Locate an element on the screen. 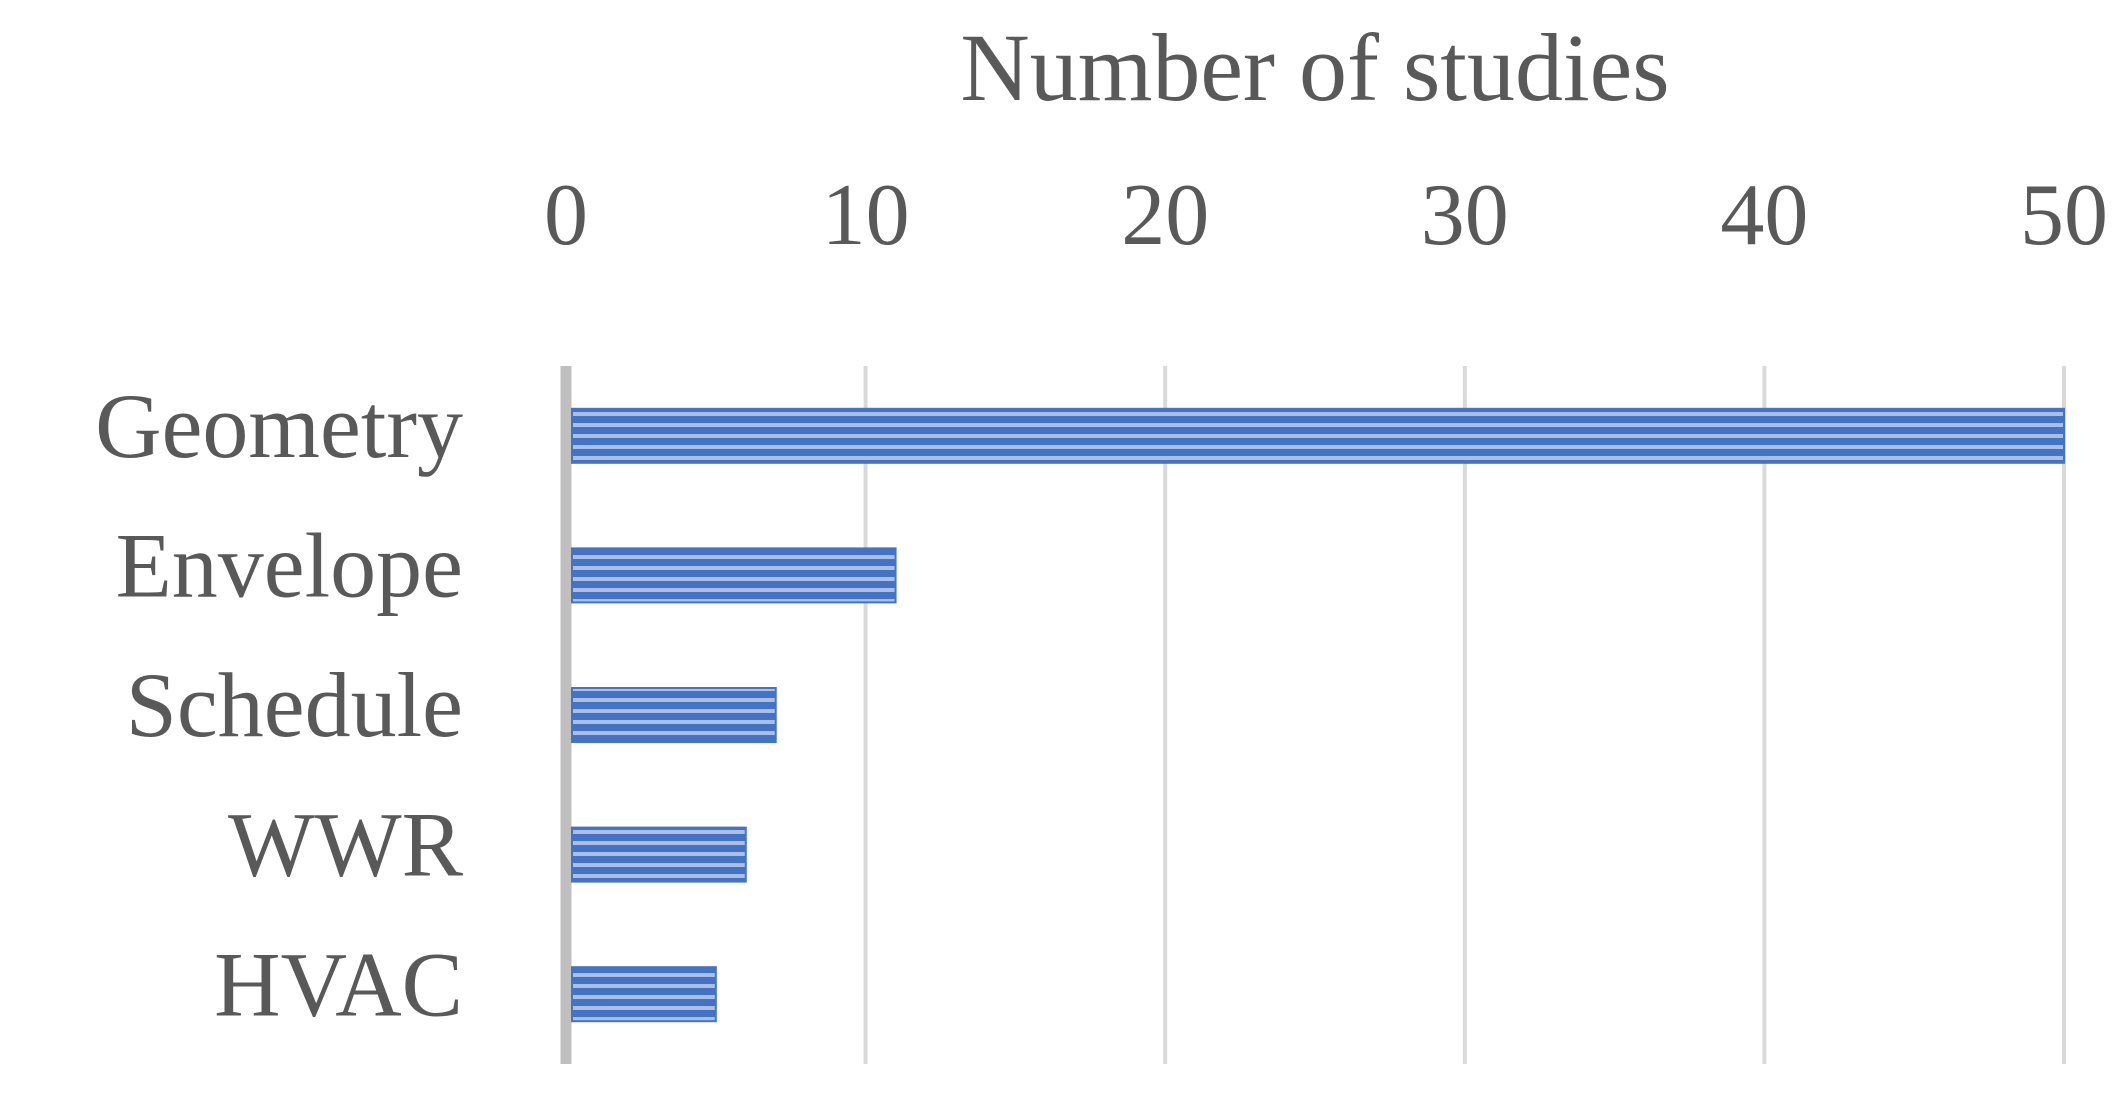 This screenshot has height=1112, width=2125. x-tick-label: 10 is located at coordinates (866, 215).